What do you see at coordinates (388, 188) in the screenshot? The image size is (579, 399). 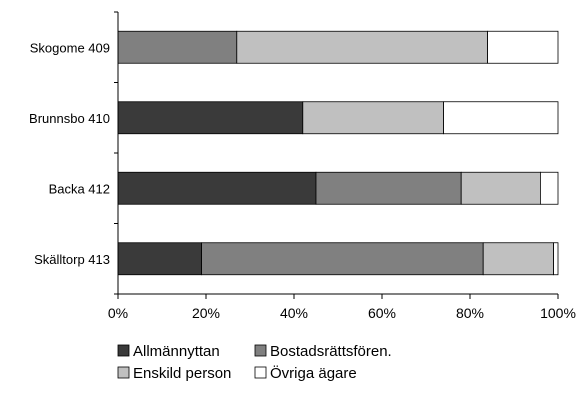 I see `bar-backa-412-bostadsrattsforen` at bounding box center [388, 188].